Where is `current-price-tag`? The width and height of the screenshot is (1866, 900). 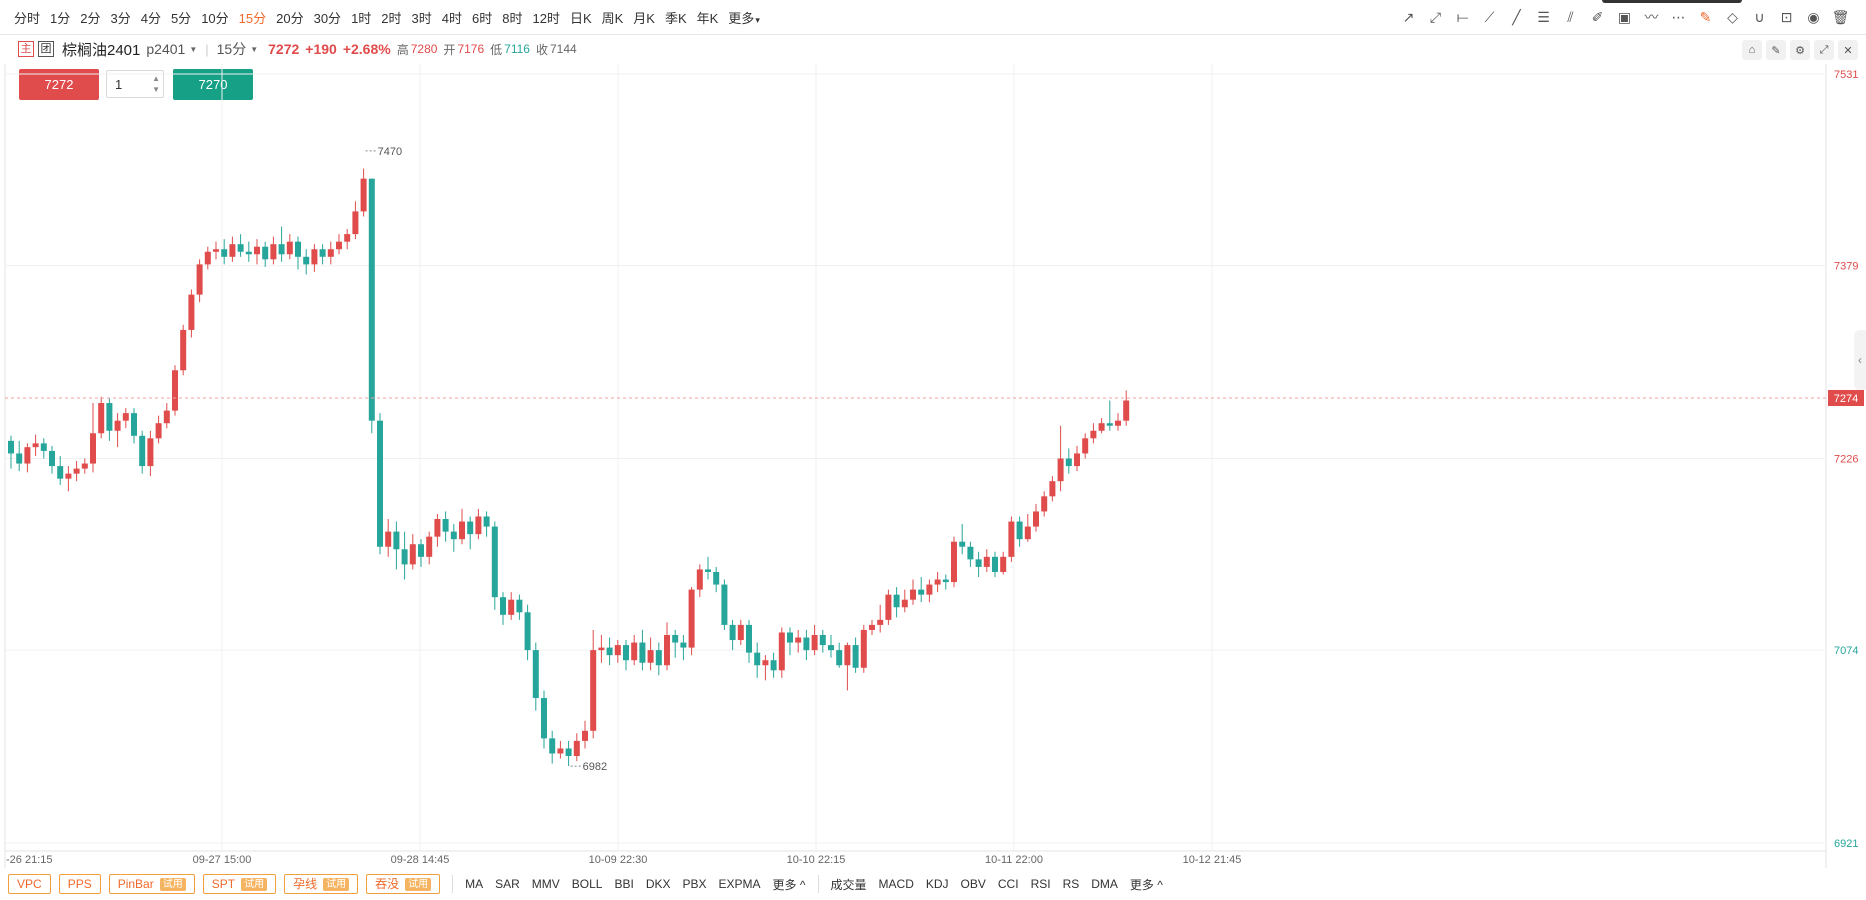
current-price-tag is located at coordinates (1846, 397).